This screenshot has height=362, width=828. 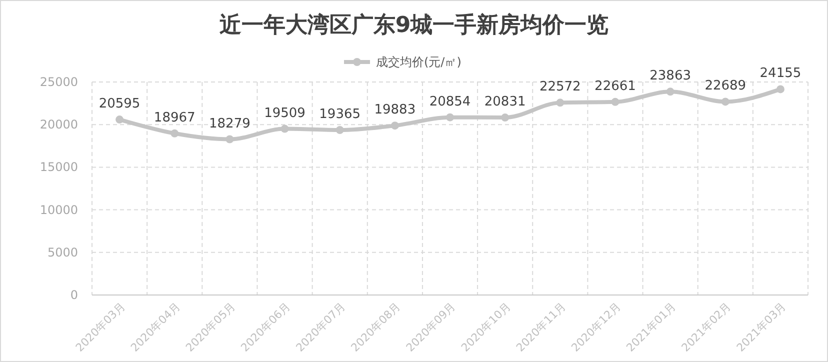 What do you see at coordinates (419, 62) in the screenshot?
I see `legend-label: 成交均价(元/㎡)` at bounding box center [419, 62].